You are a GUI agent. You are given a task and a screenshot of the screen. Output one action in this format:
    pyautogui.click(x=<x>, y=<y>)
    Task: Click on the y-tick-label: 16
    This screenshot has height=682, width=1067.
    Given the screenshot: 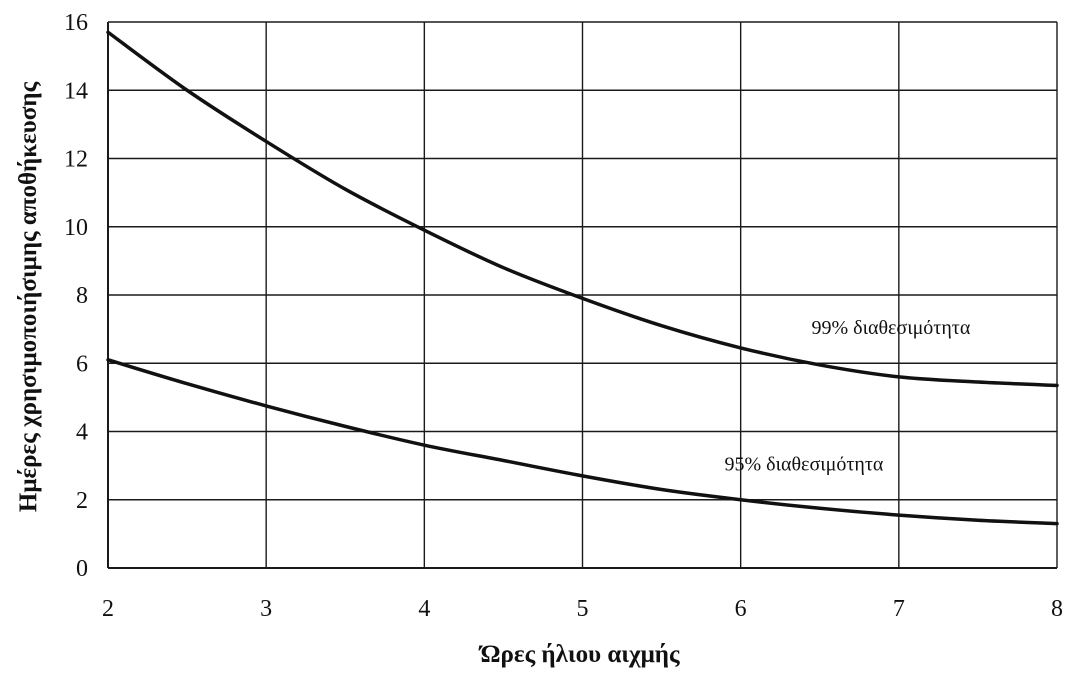 What is the action you would take?
    pyautogui.click(x=76, y=23)
    